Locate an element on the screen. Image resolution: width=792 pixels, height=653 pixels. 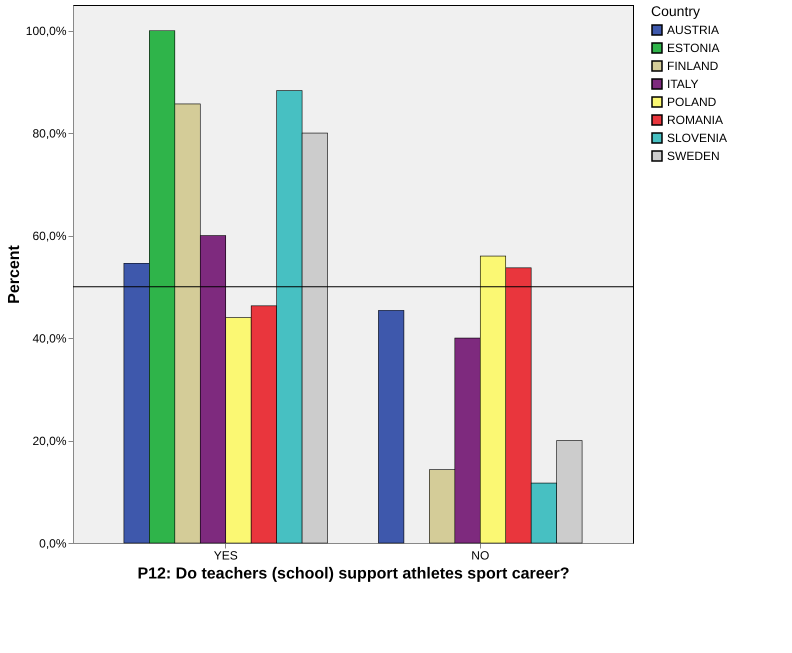
y-tick-label: 40,0% is located at coordinates (49, 339).